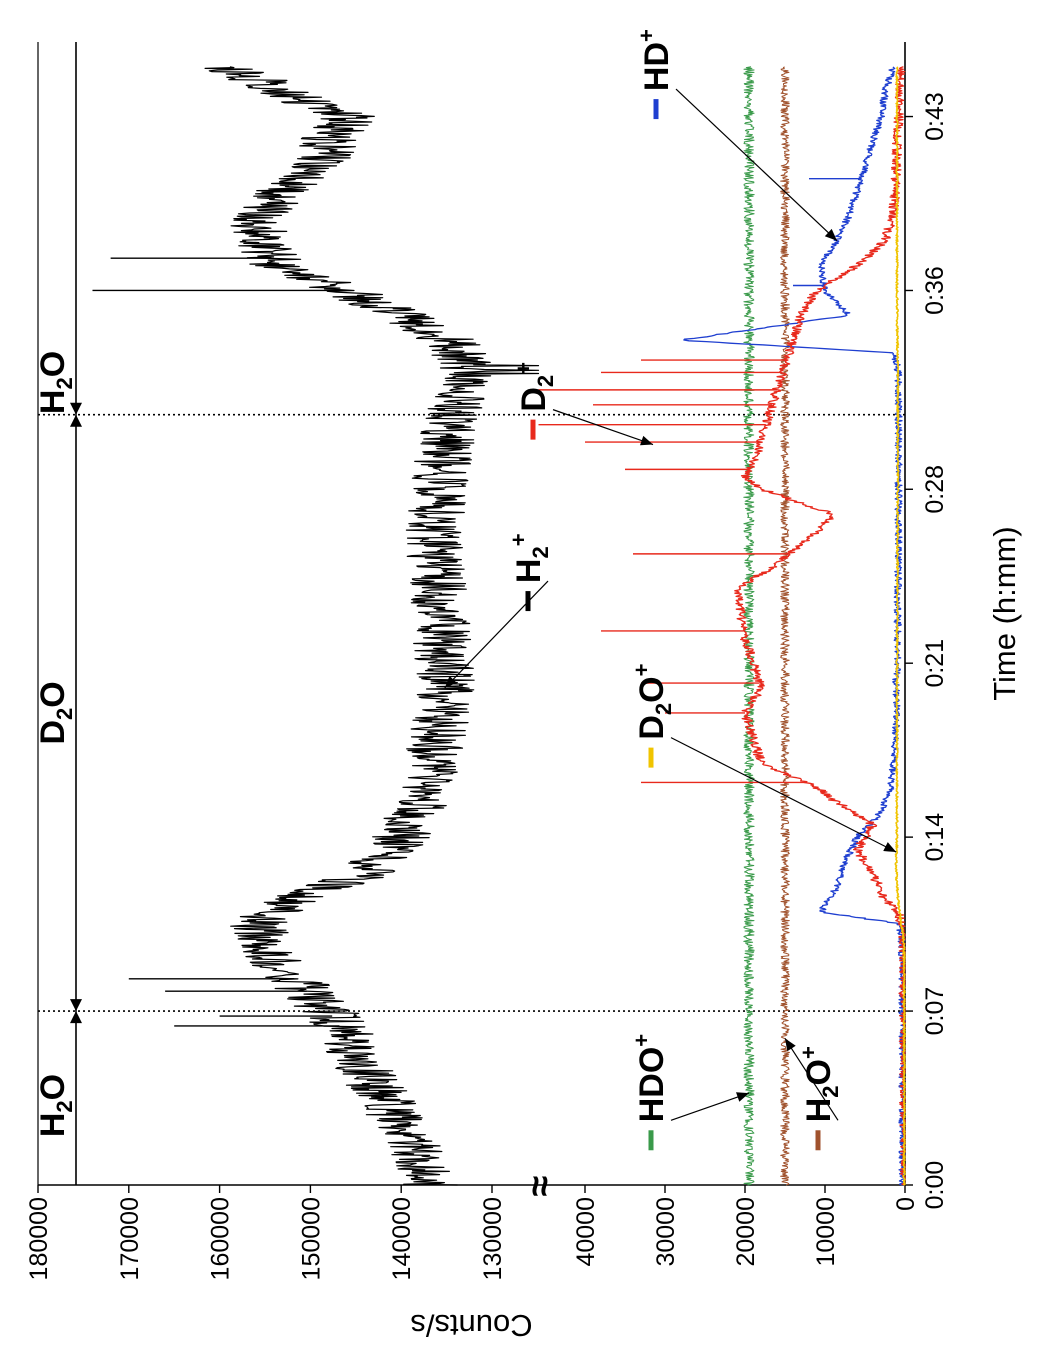  What do you see at coordinates (39, 1238) in the screenshot?
I see `y-tick-label: 180000` at bounding box center [39, 1238].